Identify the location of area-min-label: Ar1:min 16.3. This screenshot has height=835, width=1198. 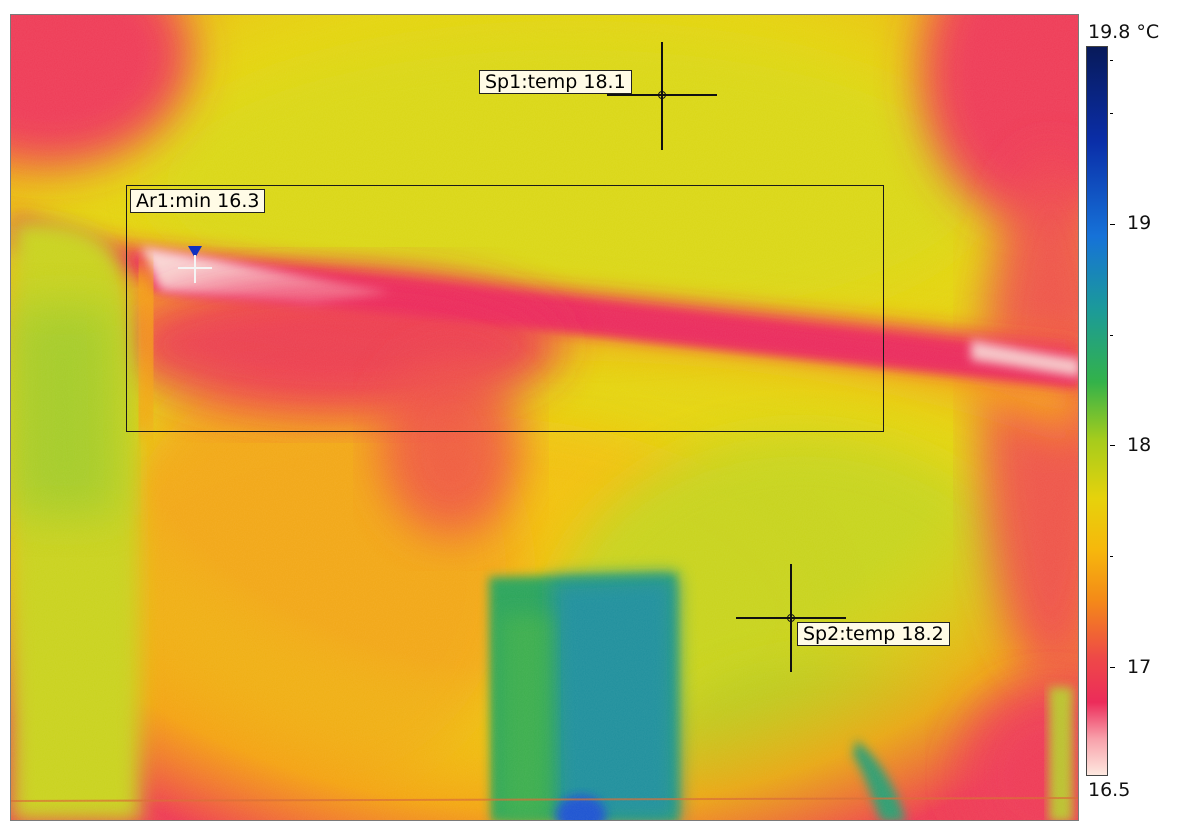
(198, 201).